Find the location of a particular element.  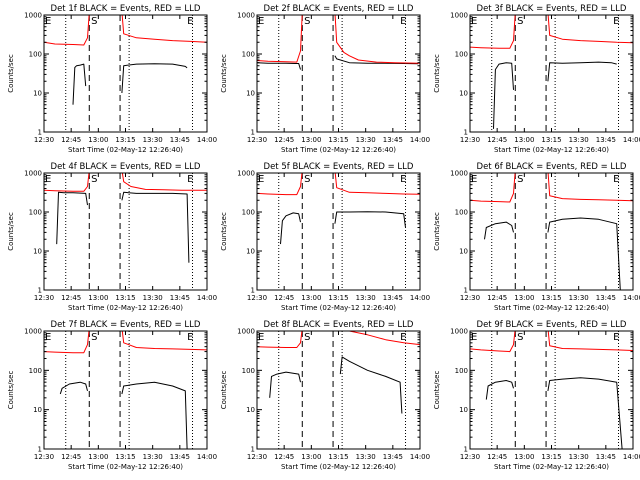

panel-title: Det 7f BLACK = Events, RED = LLD is located at coordinates (126, 325).